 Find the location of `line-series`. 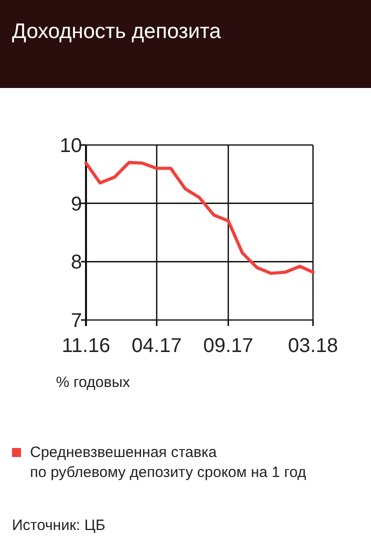

line-series is located at coordinates (199, 217).